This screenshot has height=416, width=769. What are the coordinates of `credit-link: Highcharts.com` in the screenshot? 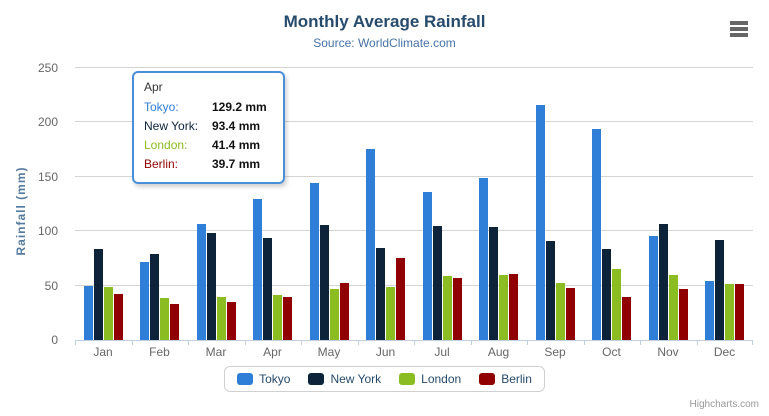 It's located at (724, 404).